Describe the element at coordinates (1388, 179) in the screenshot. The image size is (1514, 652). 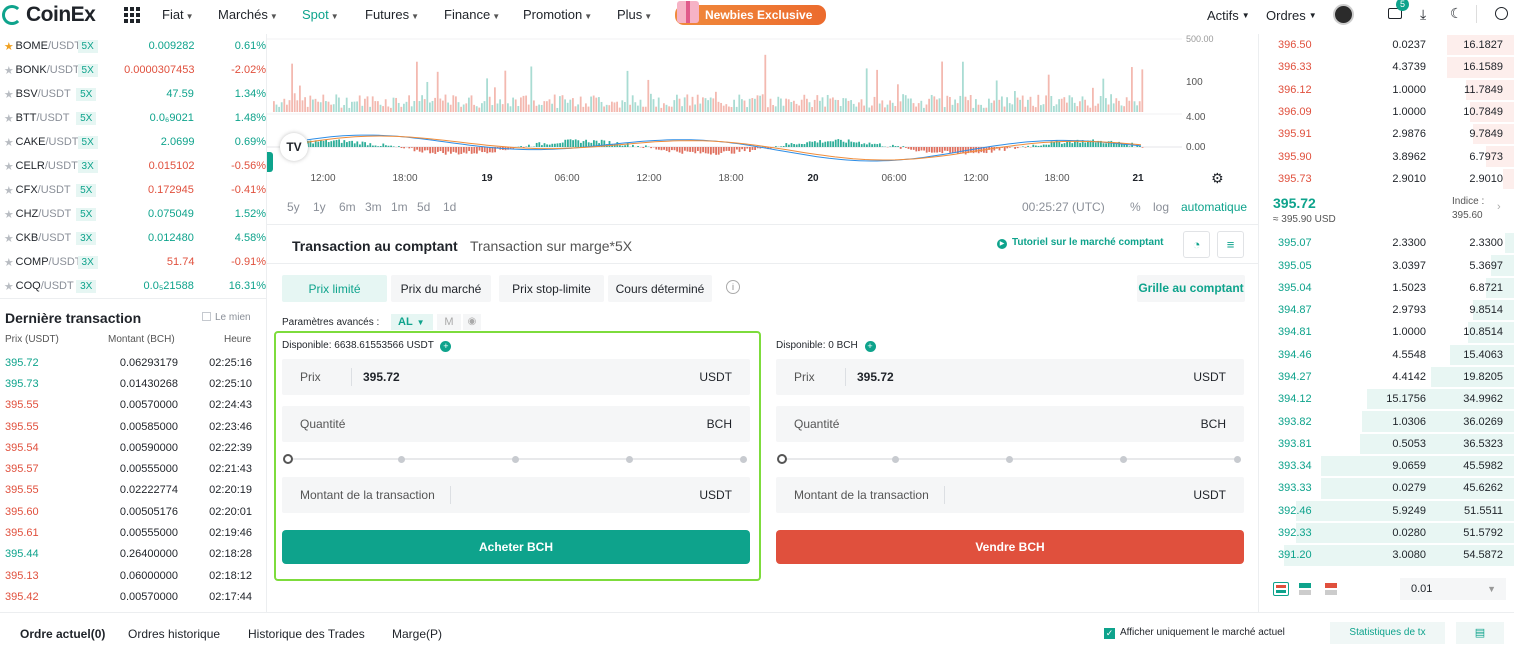
I see `ask-row: 395.73 2.9010 2.9010` at that location.